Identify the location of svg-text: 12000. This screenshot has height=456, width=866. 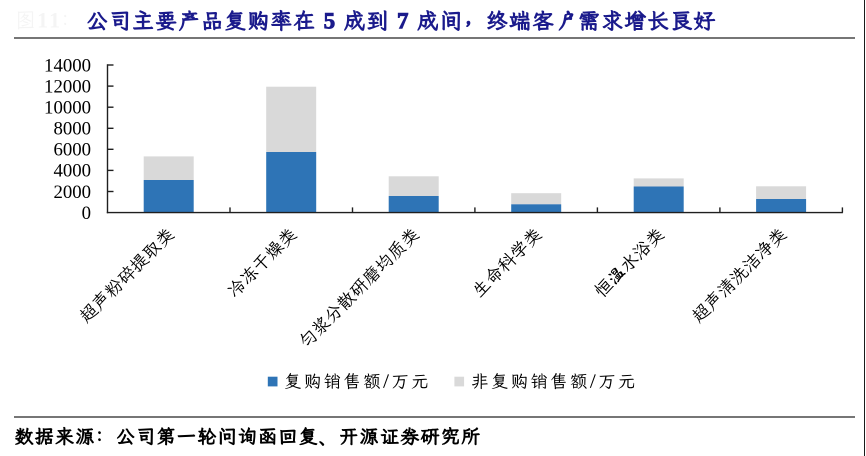
(67, 86).